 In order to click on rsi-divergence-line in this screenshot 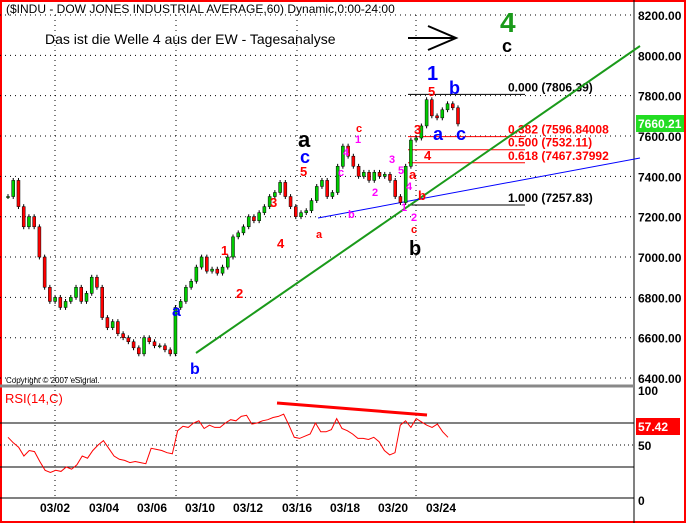, I will do `click(352, 409)`.